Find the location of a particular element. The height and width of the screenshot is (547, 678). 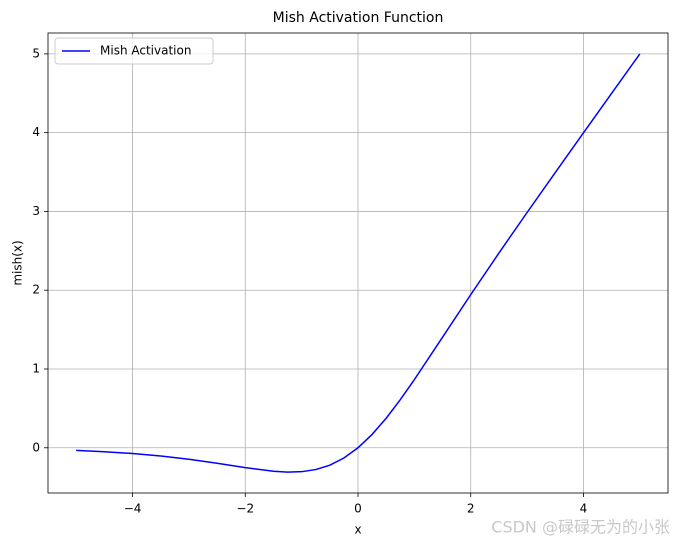

legend-box is located at coordinates (134, 51).